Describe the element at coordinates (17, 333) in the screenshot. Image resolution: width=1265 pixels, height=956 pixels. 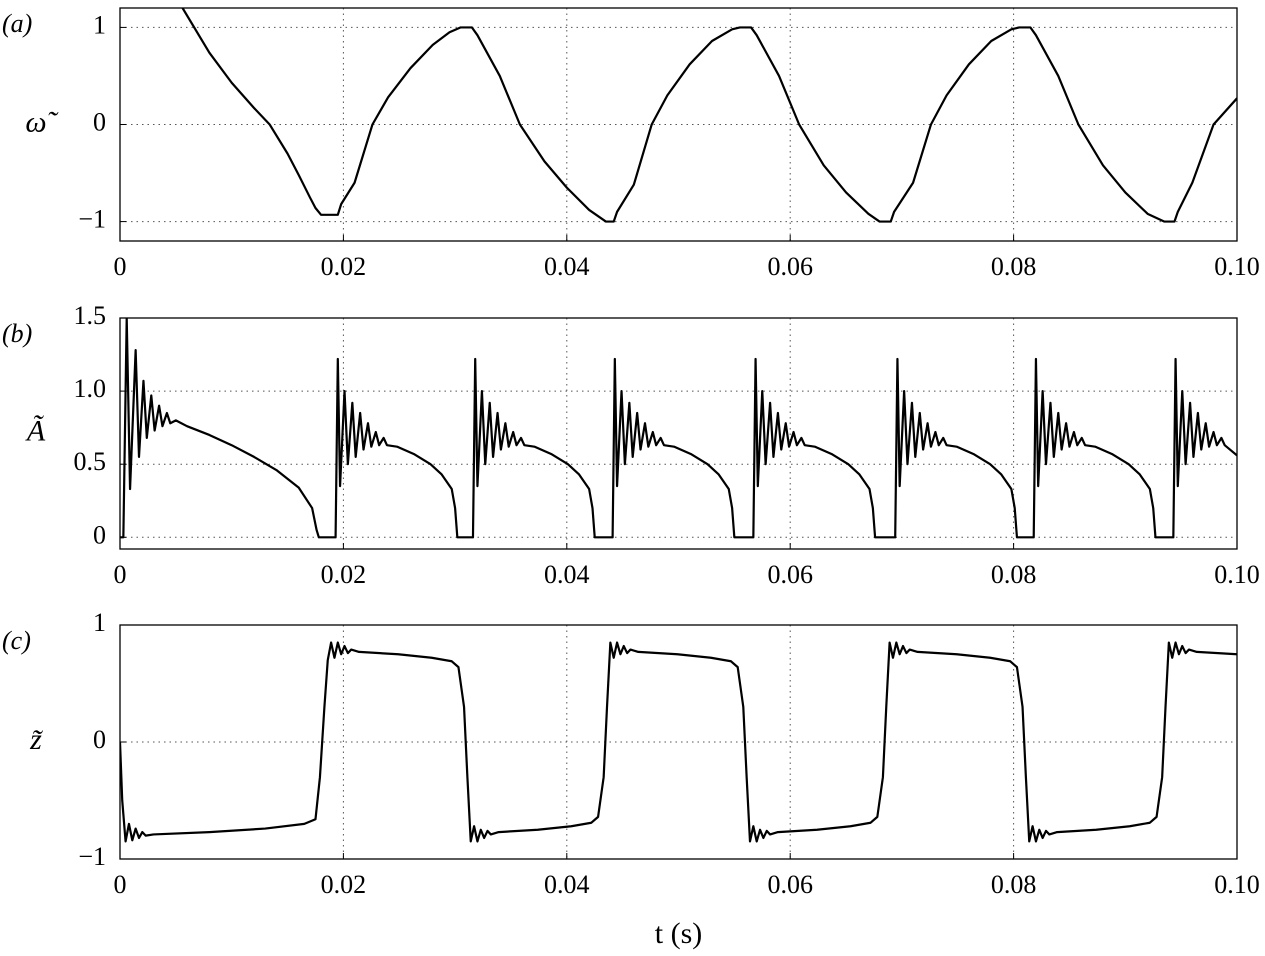
I see `panel-label: (b)` at that location.